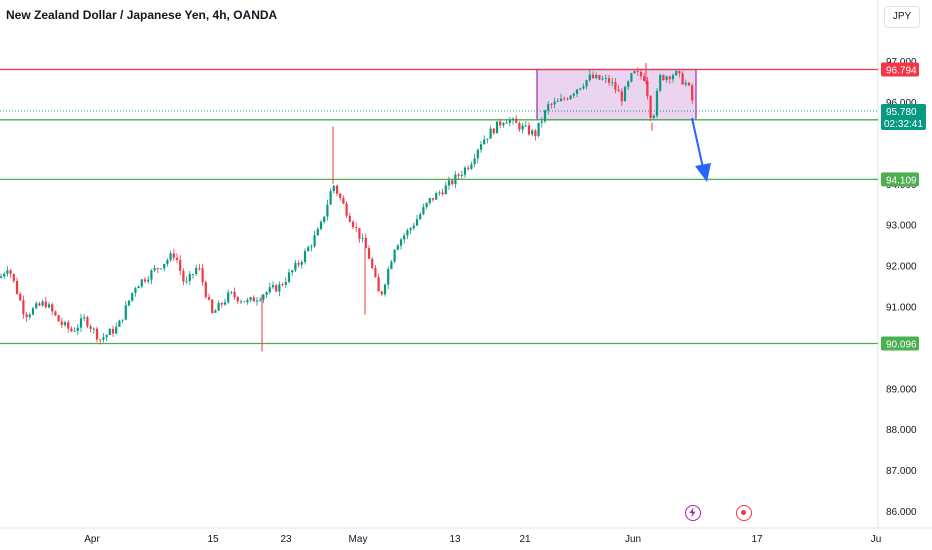 The width and height of the screenshot is (932, 550). Describe the element at coordinates (902, 17) in the screenshot. I see `currency-button: JPY` at that location.